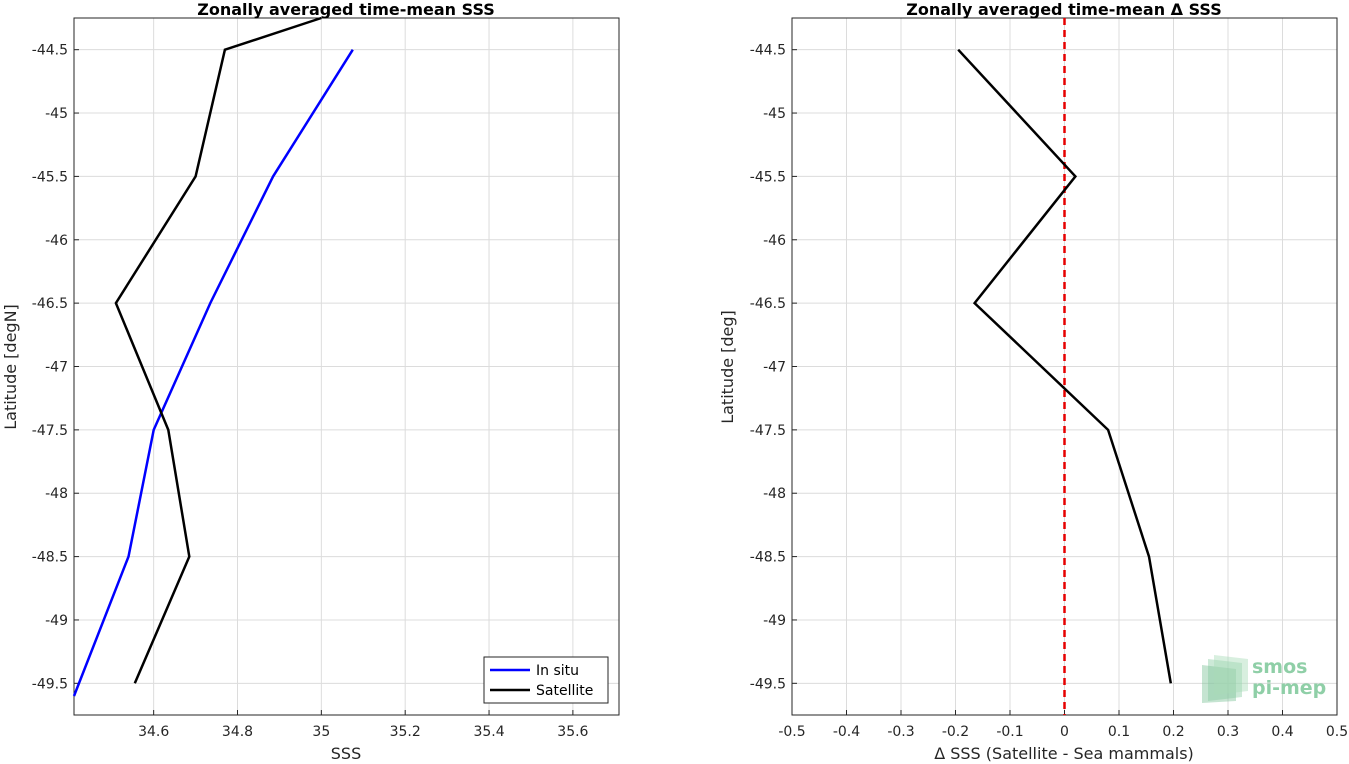  I want to click on x-tick-label: 0.2, so click(1173, 732).